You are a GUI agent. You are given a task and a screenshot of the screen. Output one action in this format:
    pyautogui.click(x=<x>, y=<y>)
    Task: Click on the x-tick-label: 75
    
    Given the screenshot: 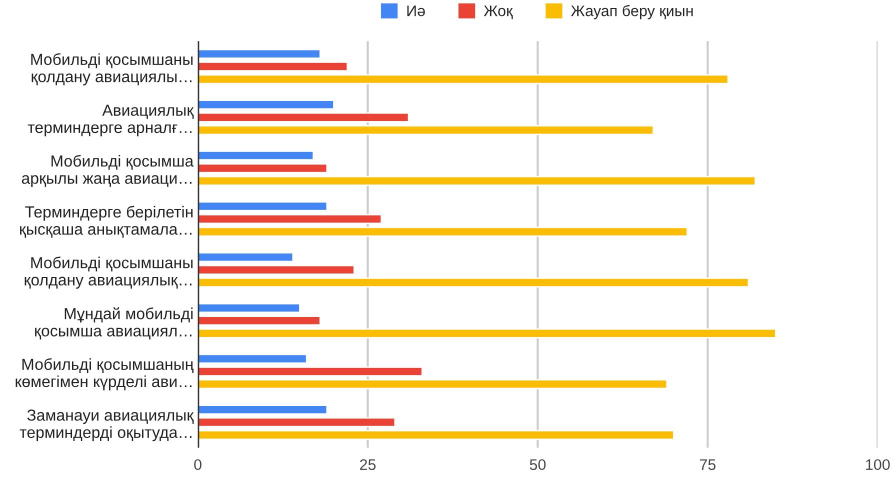 What is the action you would take?
    pyautogui.click(x=708, y=464)
    